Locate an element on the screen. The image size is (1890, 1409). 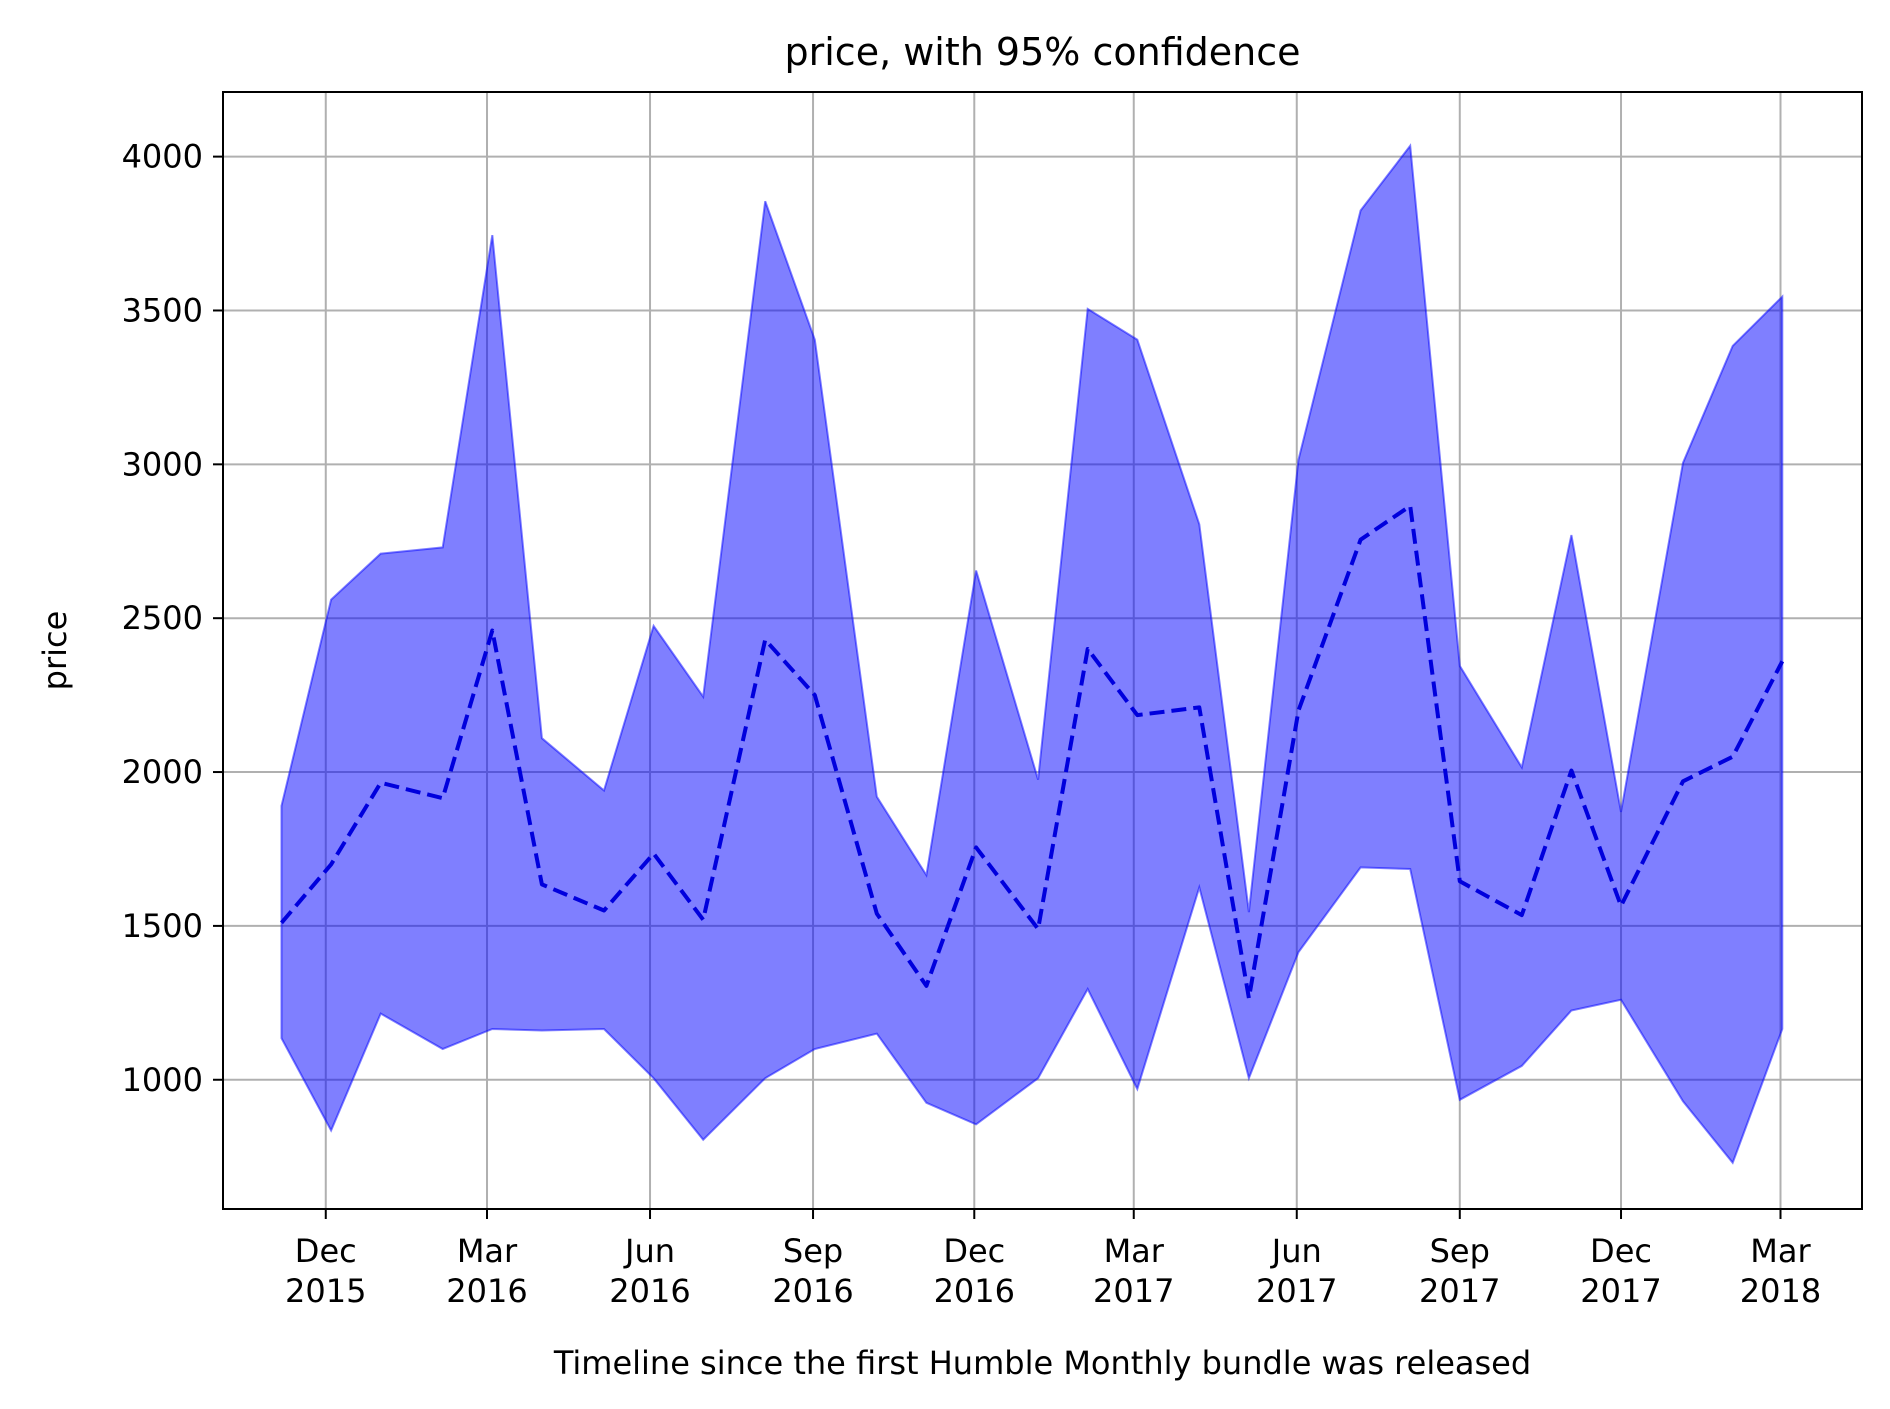
y-tick-label: 3500 is located at coordinates (162, 310).